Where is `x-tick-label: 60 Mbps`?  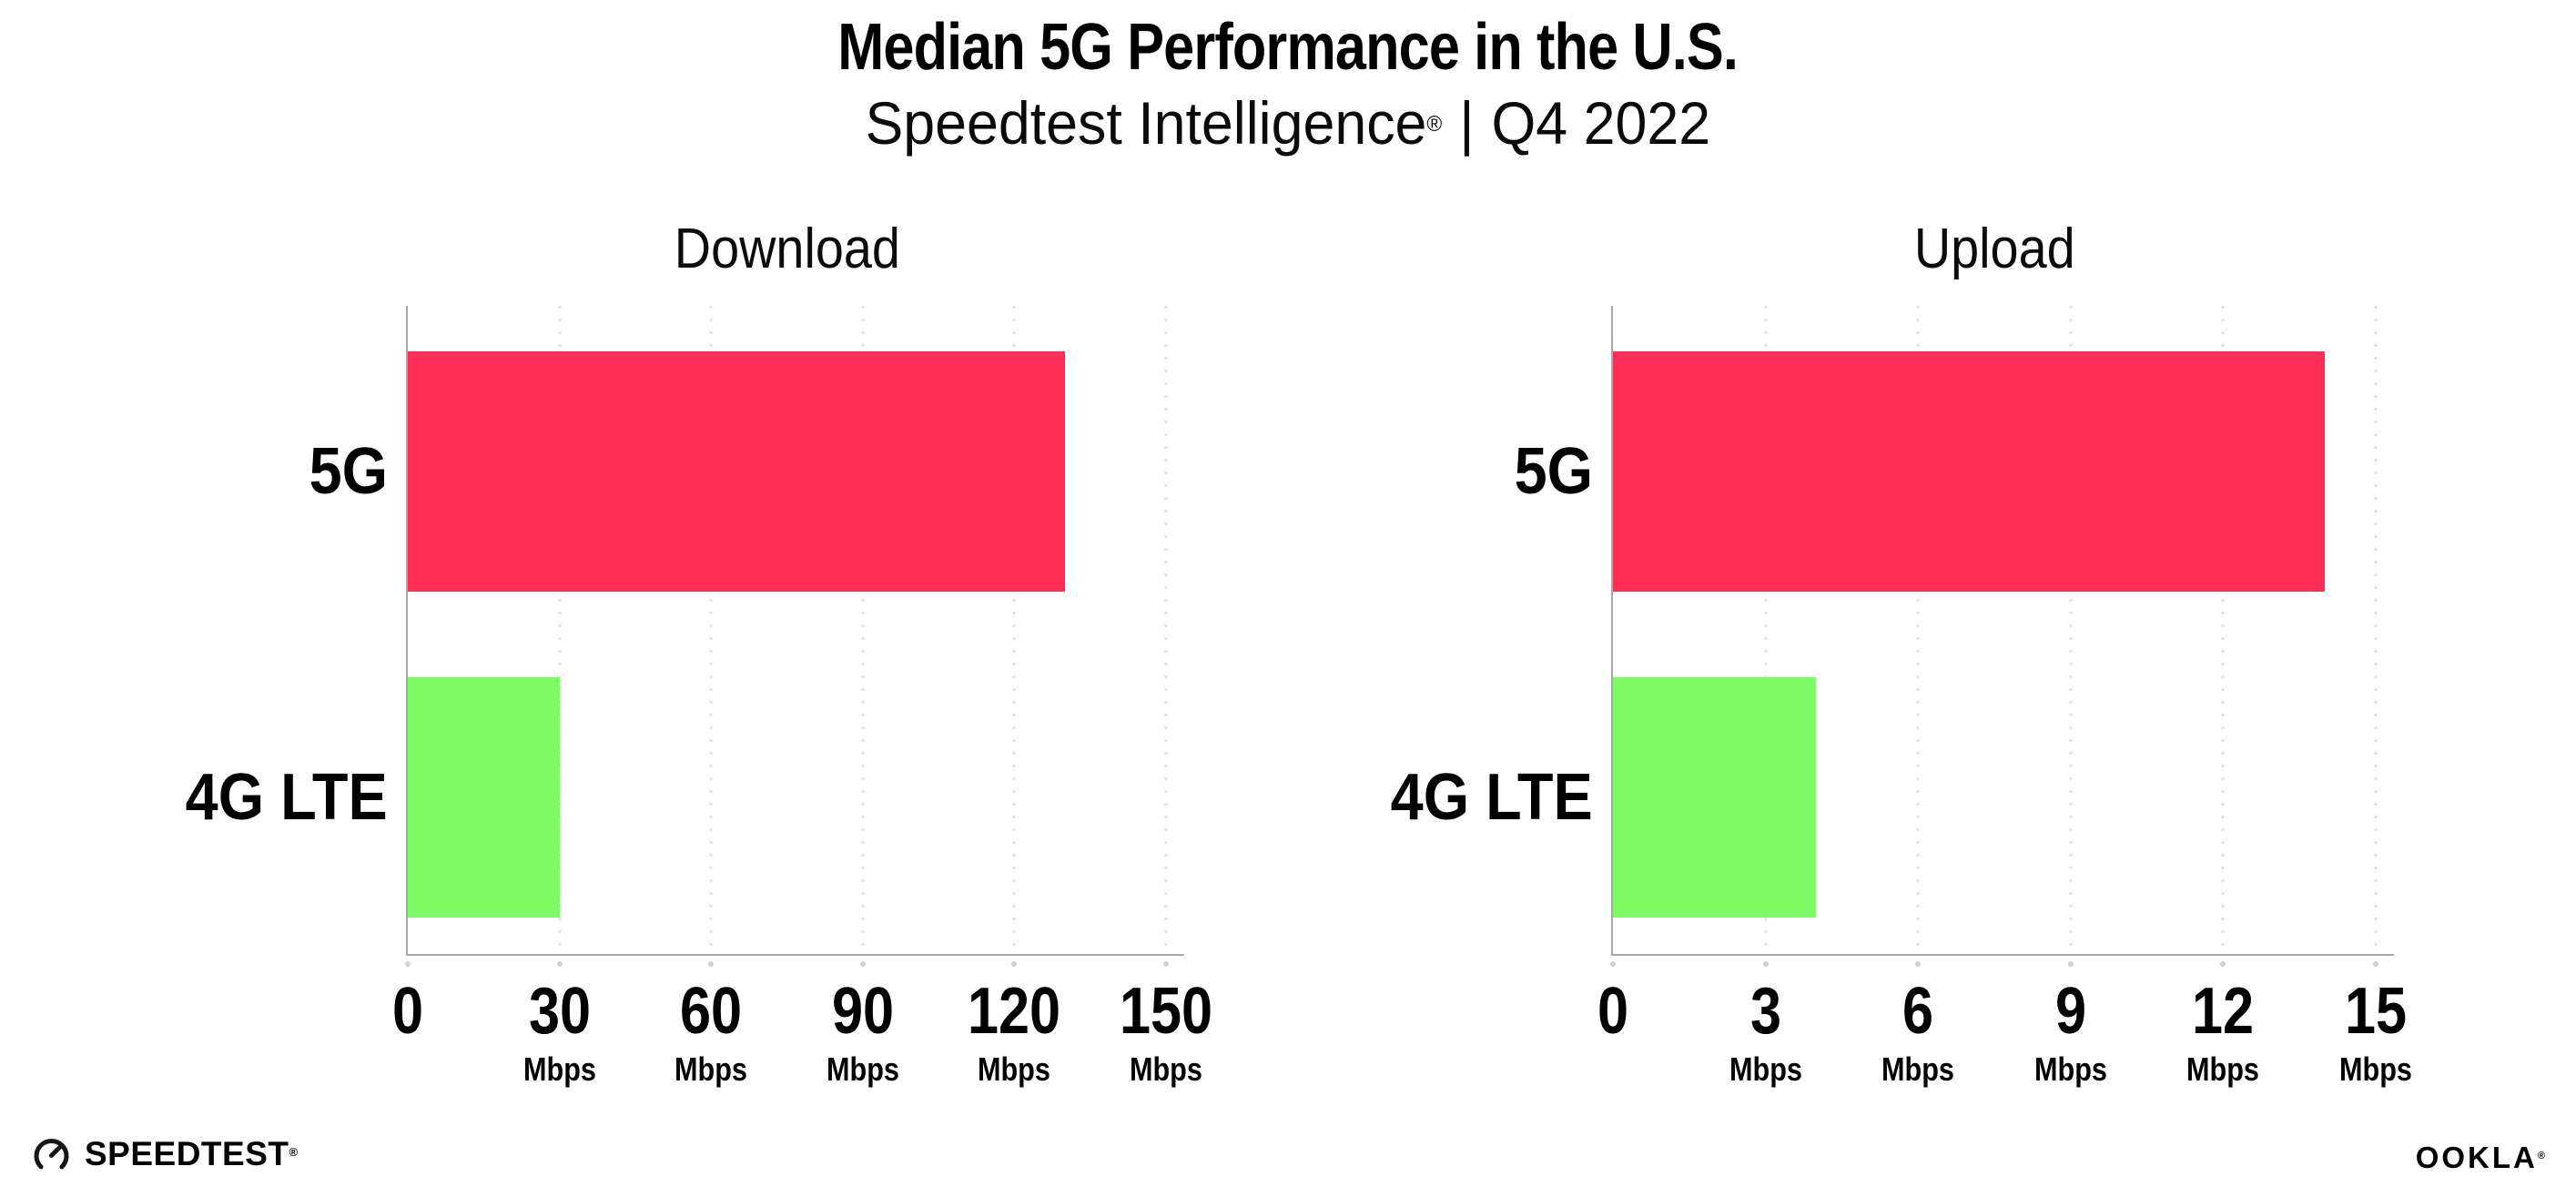
x-tick-label: 60 Mbps is located at coordinates (711, 1031).